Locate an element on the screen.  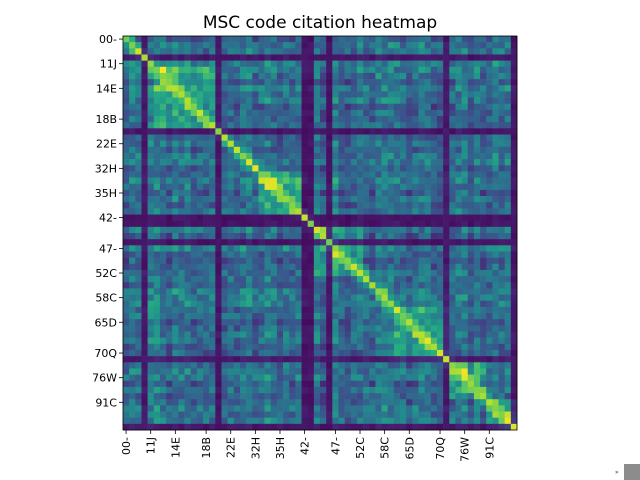
resize-grip is located at coordinates (632, 472).